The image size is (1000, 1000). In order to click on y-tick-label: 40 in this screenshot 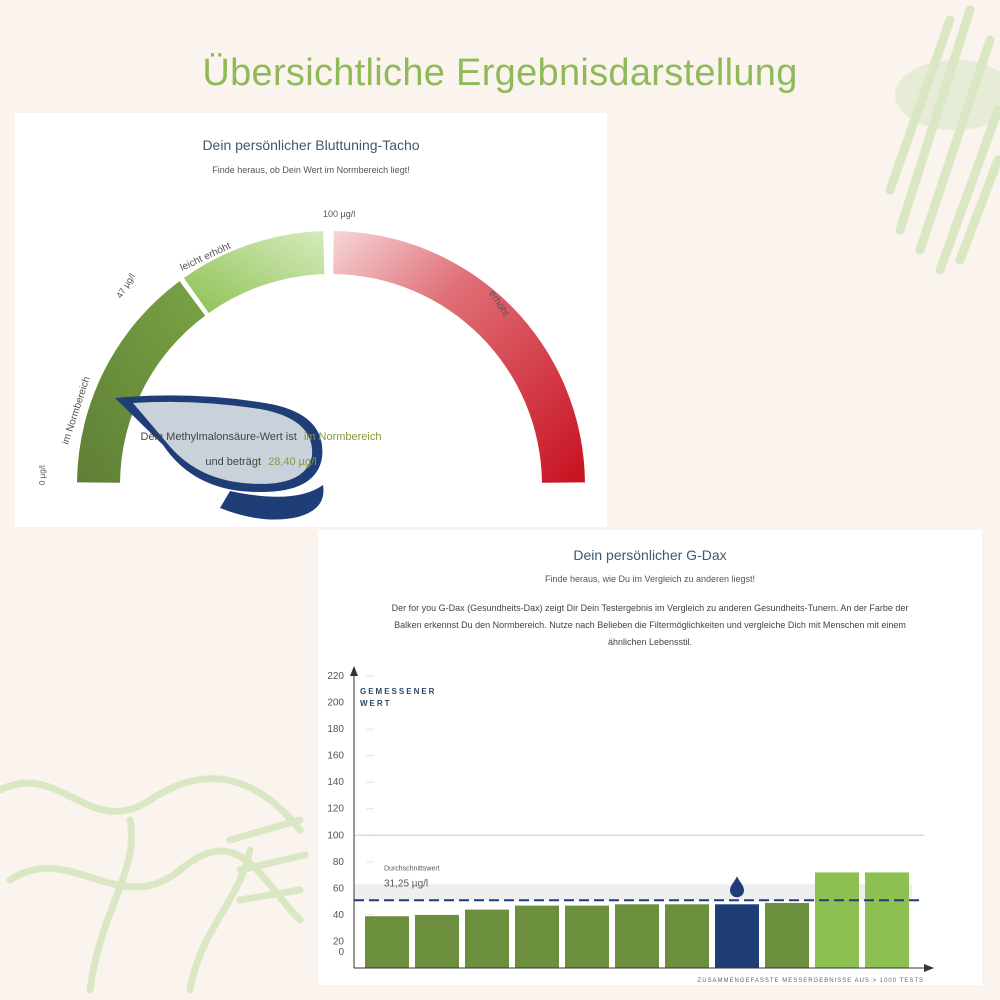, I will do `click(339, 915)`.